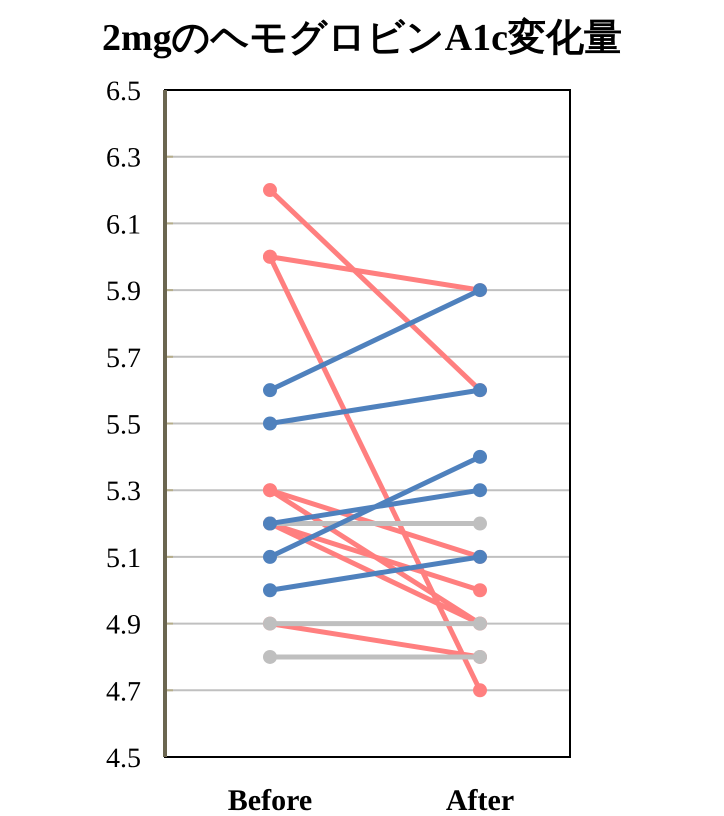  Describe the element at coordinates (123, 425) in the screenshot. I see `ytick: 5.5` at that location.